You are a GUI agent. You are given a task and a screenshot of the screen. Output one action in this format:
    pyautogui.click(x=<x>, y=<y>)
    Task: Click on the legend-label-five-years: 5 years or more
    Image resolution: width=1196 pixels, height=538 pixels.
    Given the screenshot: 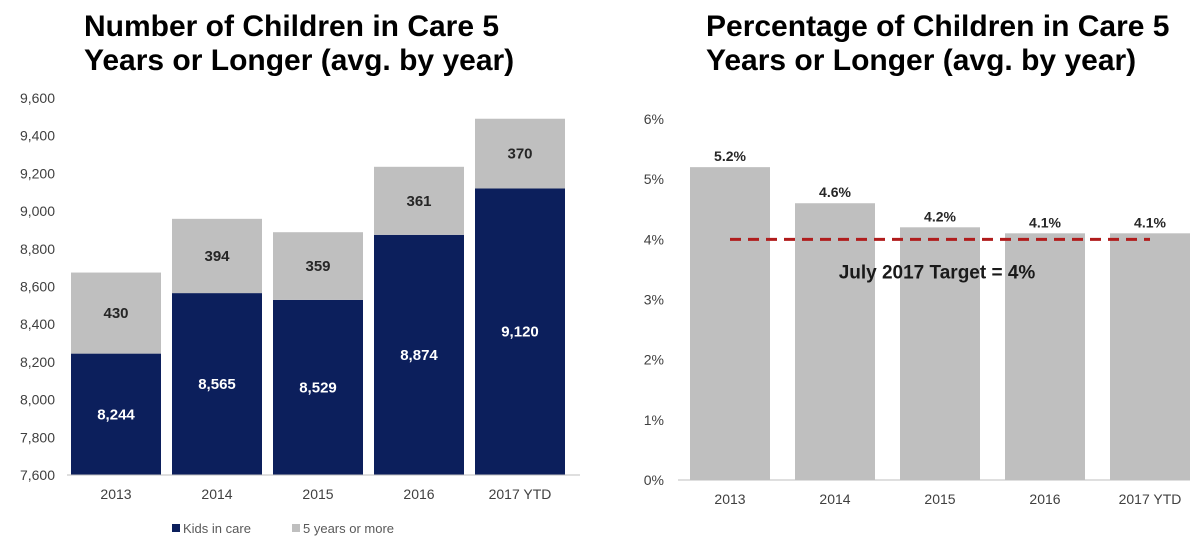 What is the action you would take?
    pyautogui.click(x=348, y=528)
    